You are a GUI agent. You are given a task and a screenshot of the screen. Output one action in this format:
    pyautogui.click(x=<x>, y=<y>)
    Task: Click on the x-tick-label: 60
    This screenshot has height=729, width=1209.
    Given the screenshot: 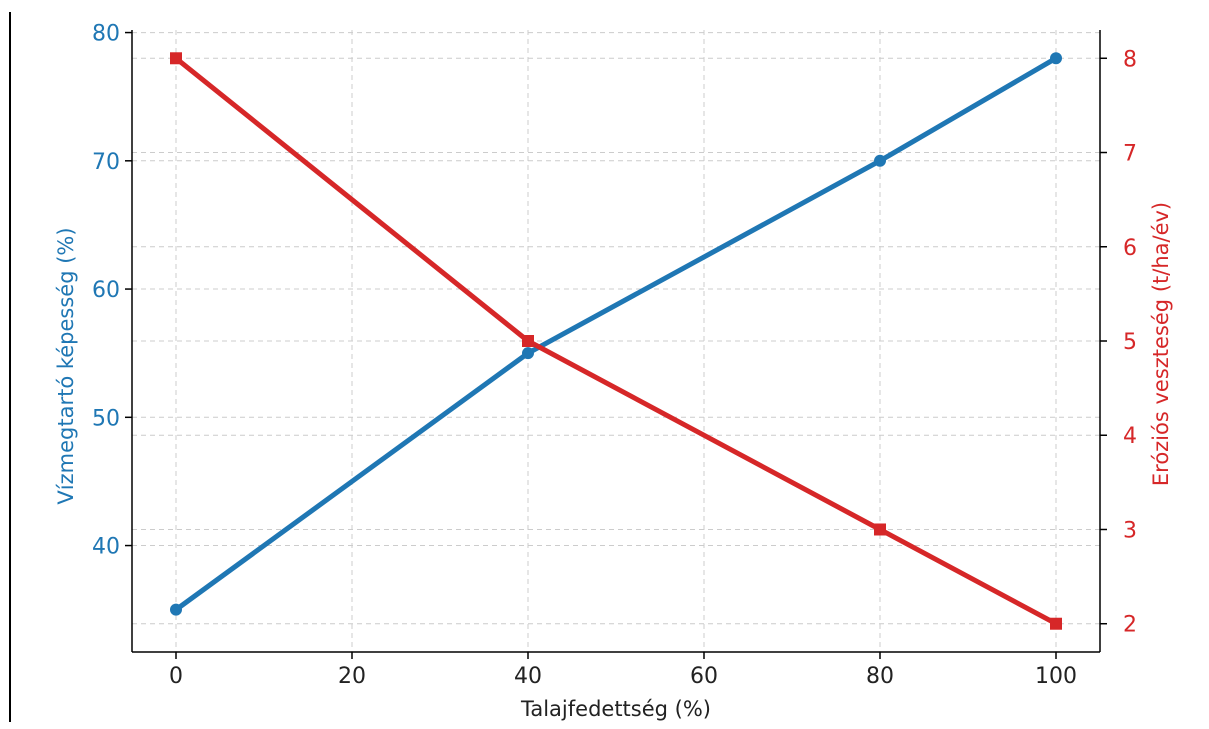 What is the action you would take?
    pyautogui.click(x=704, y=676)
    